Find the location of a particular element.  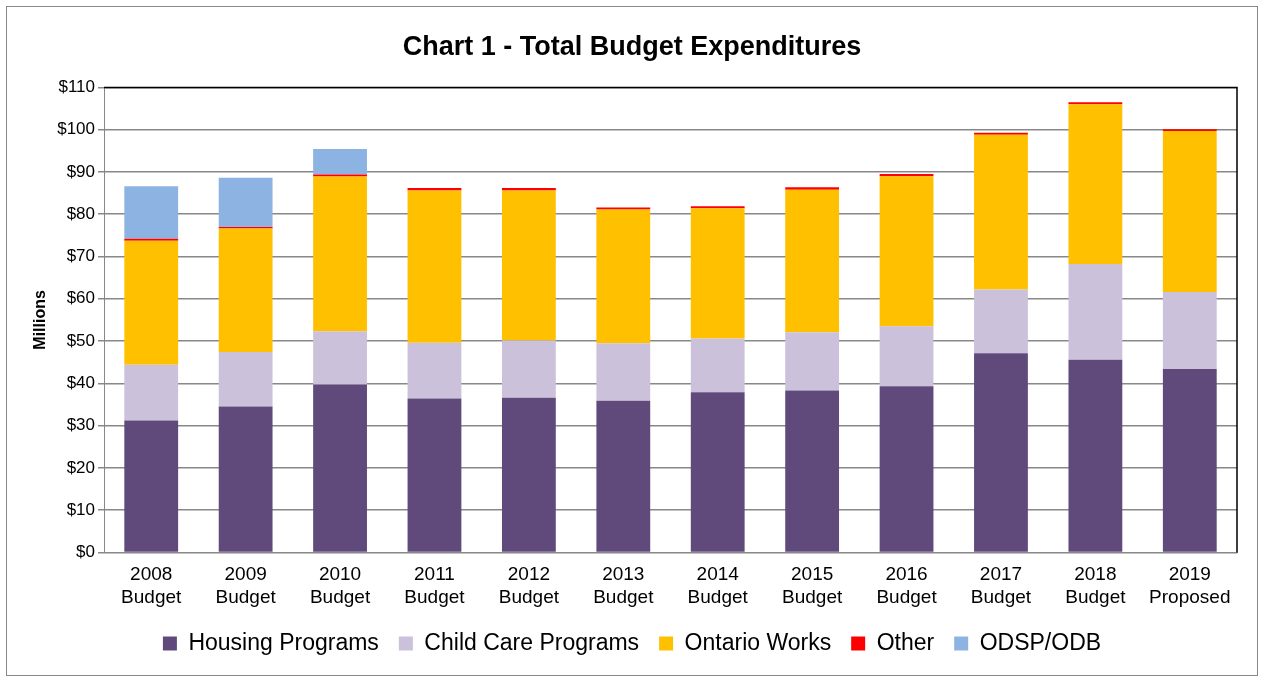

x-tick-label: 2008 Budget is located at coordinates (152, 585).